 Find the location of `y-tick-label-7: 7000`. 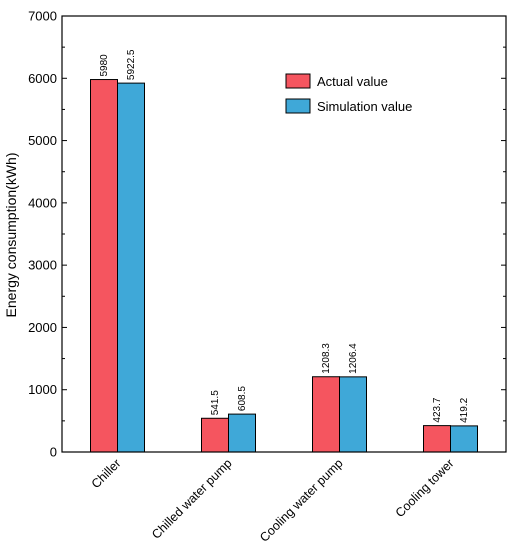

y-tick-label-7: 7000 is located at coordinates (42, 16).